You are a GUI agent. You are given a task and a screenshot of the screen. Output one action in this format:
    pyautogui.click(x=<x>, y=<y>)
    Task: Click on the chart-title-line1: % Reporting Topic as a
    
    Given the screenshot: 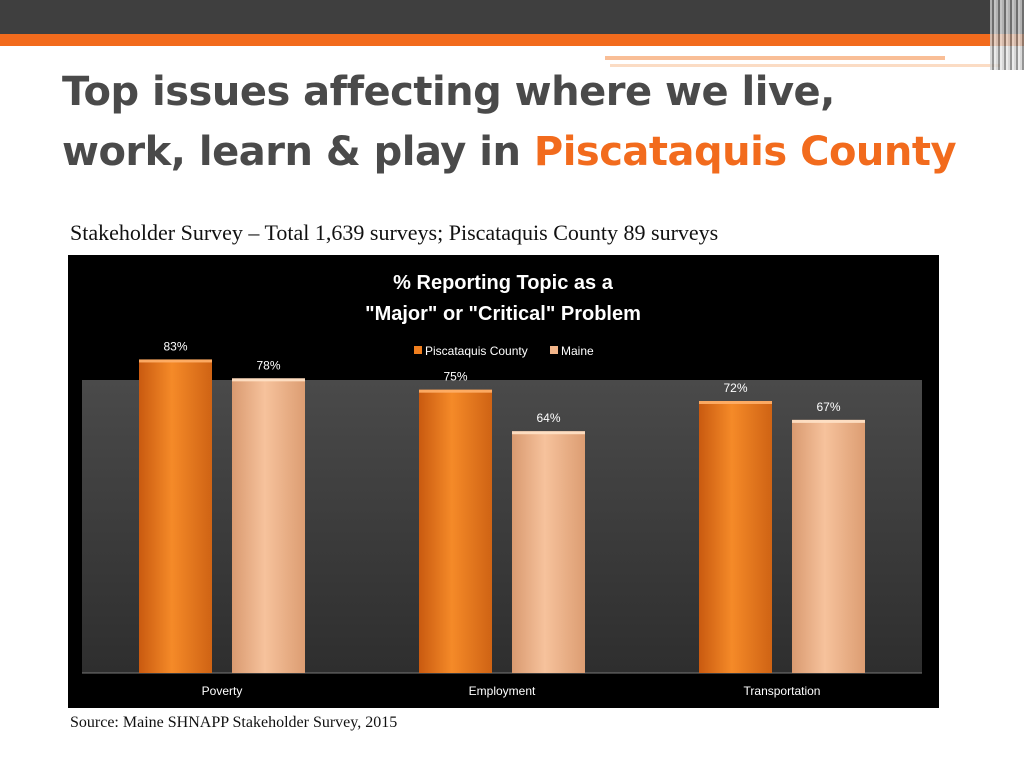 What is the action you would take?
    pyautogui.click(x=503, y=283)
    